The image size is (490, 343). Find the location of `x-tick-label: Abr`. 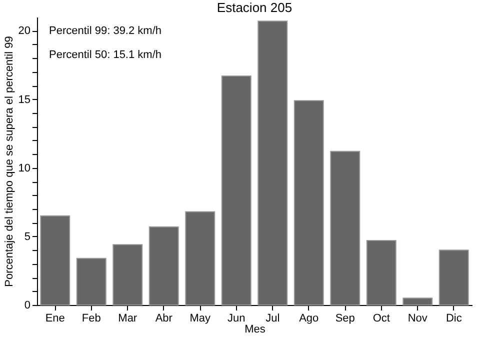

x-tick-label: Abr is located at coordinates (164, 318).